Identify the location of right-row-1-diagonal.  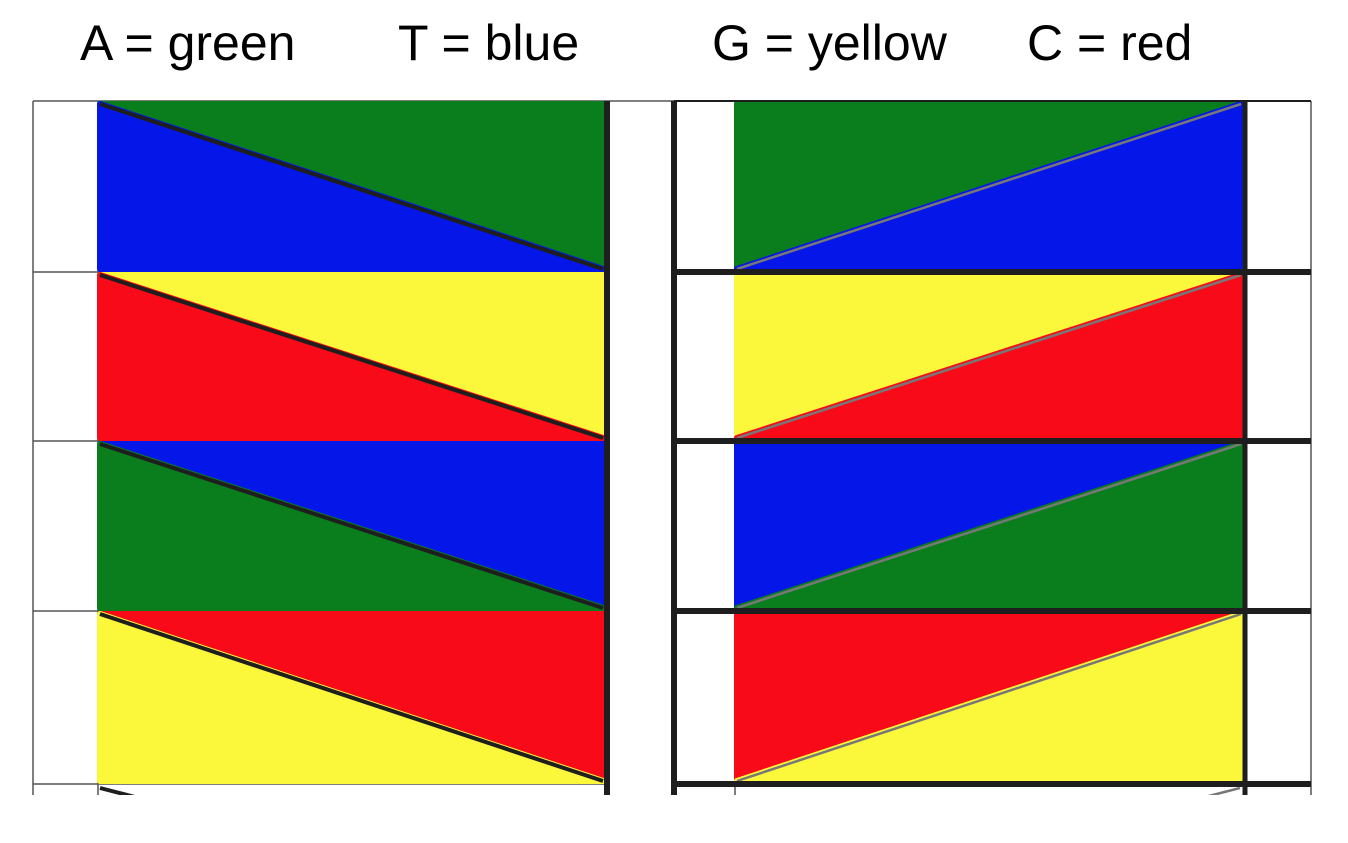
(989, 186).